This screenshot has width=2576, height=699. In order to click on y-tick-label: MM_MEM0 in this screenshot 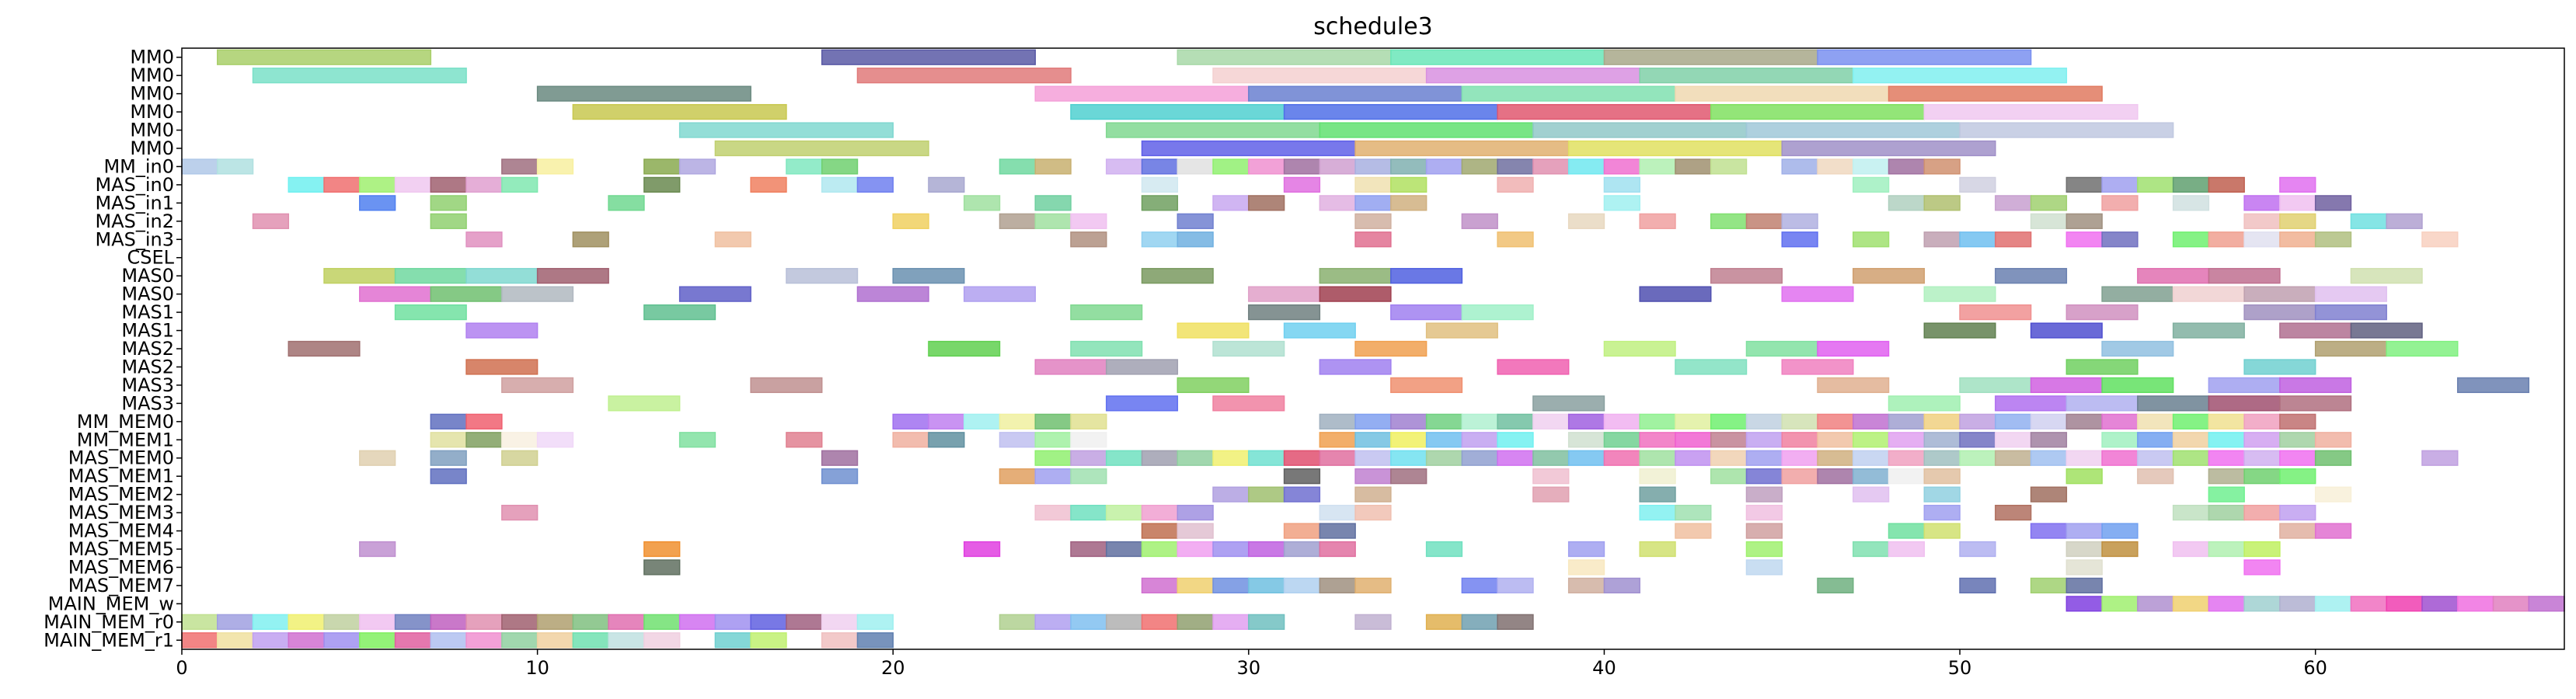, I will do `click(125, 422)`.